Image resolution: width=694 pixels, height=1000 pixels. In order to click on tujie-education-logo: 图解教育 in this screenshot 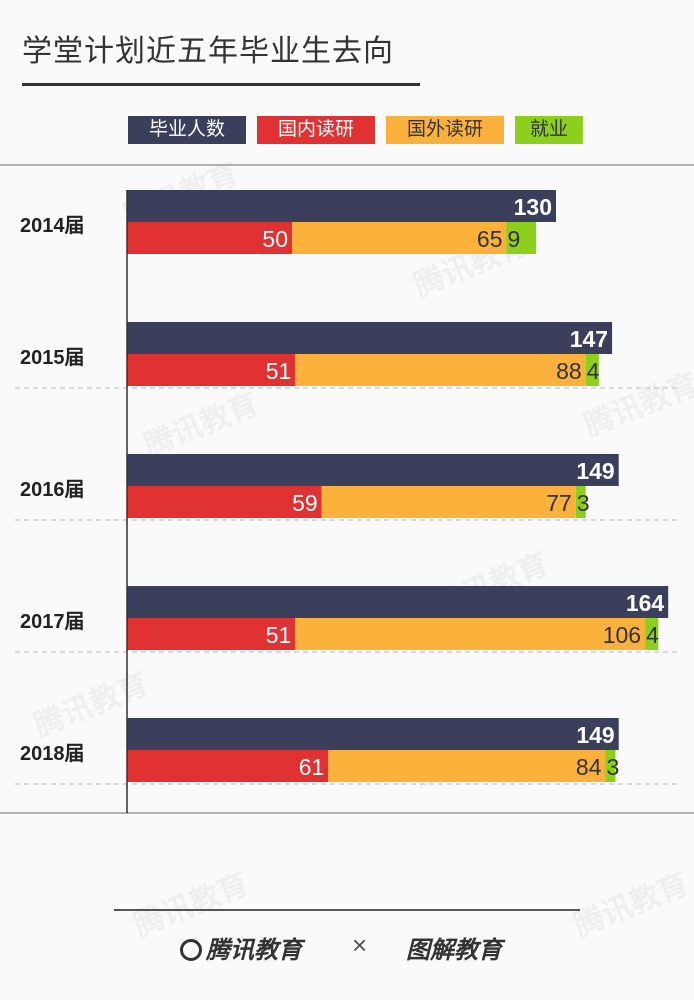, I will do `click(454, 950)`.